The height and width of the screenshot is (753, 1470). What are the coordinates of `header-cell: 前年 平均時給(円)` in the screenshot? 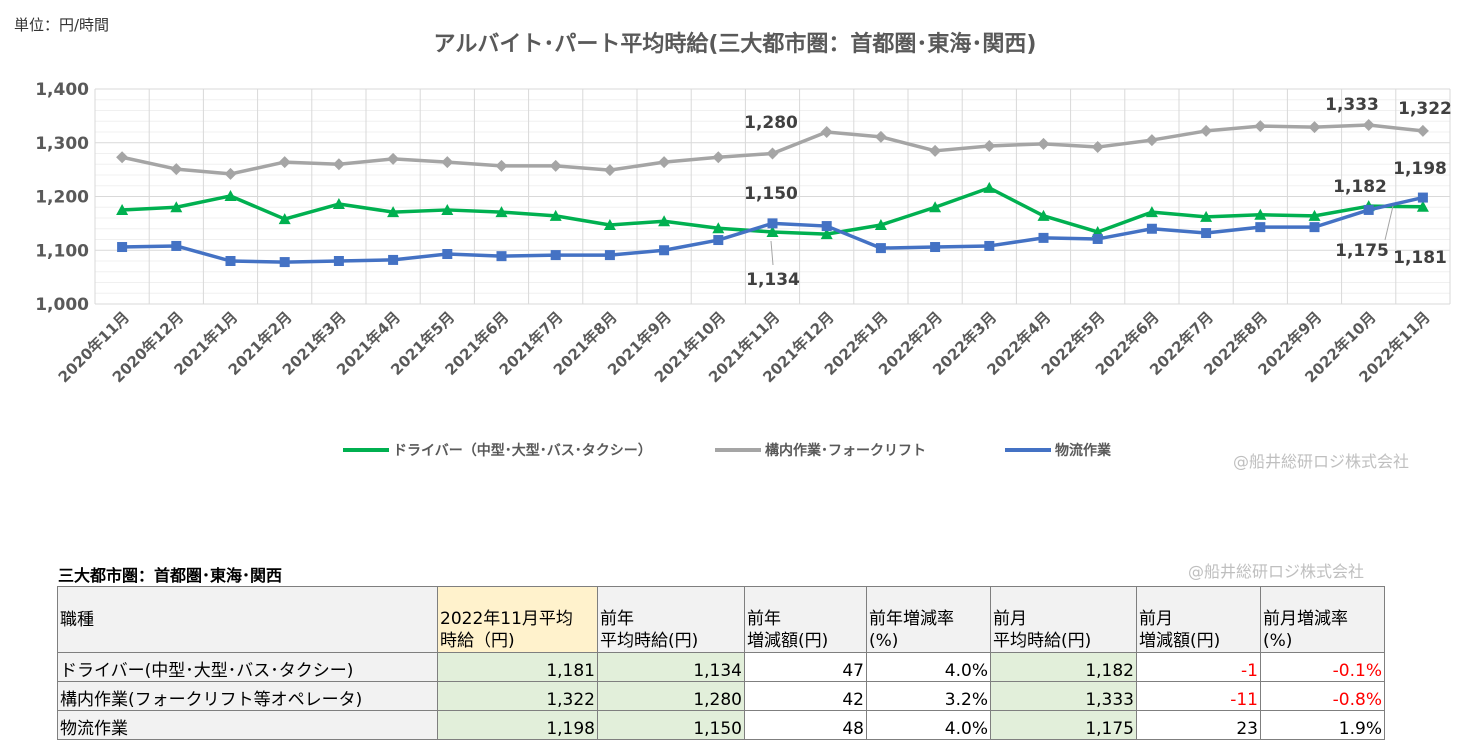 It's located at (671, 619).